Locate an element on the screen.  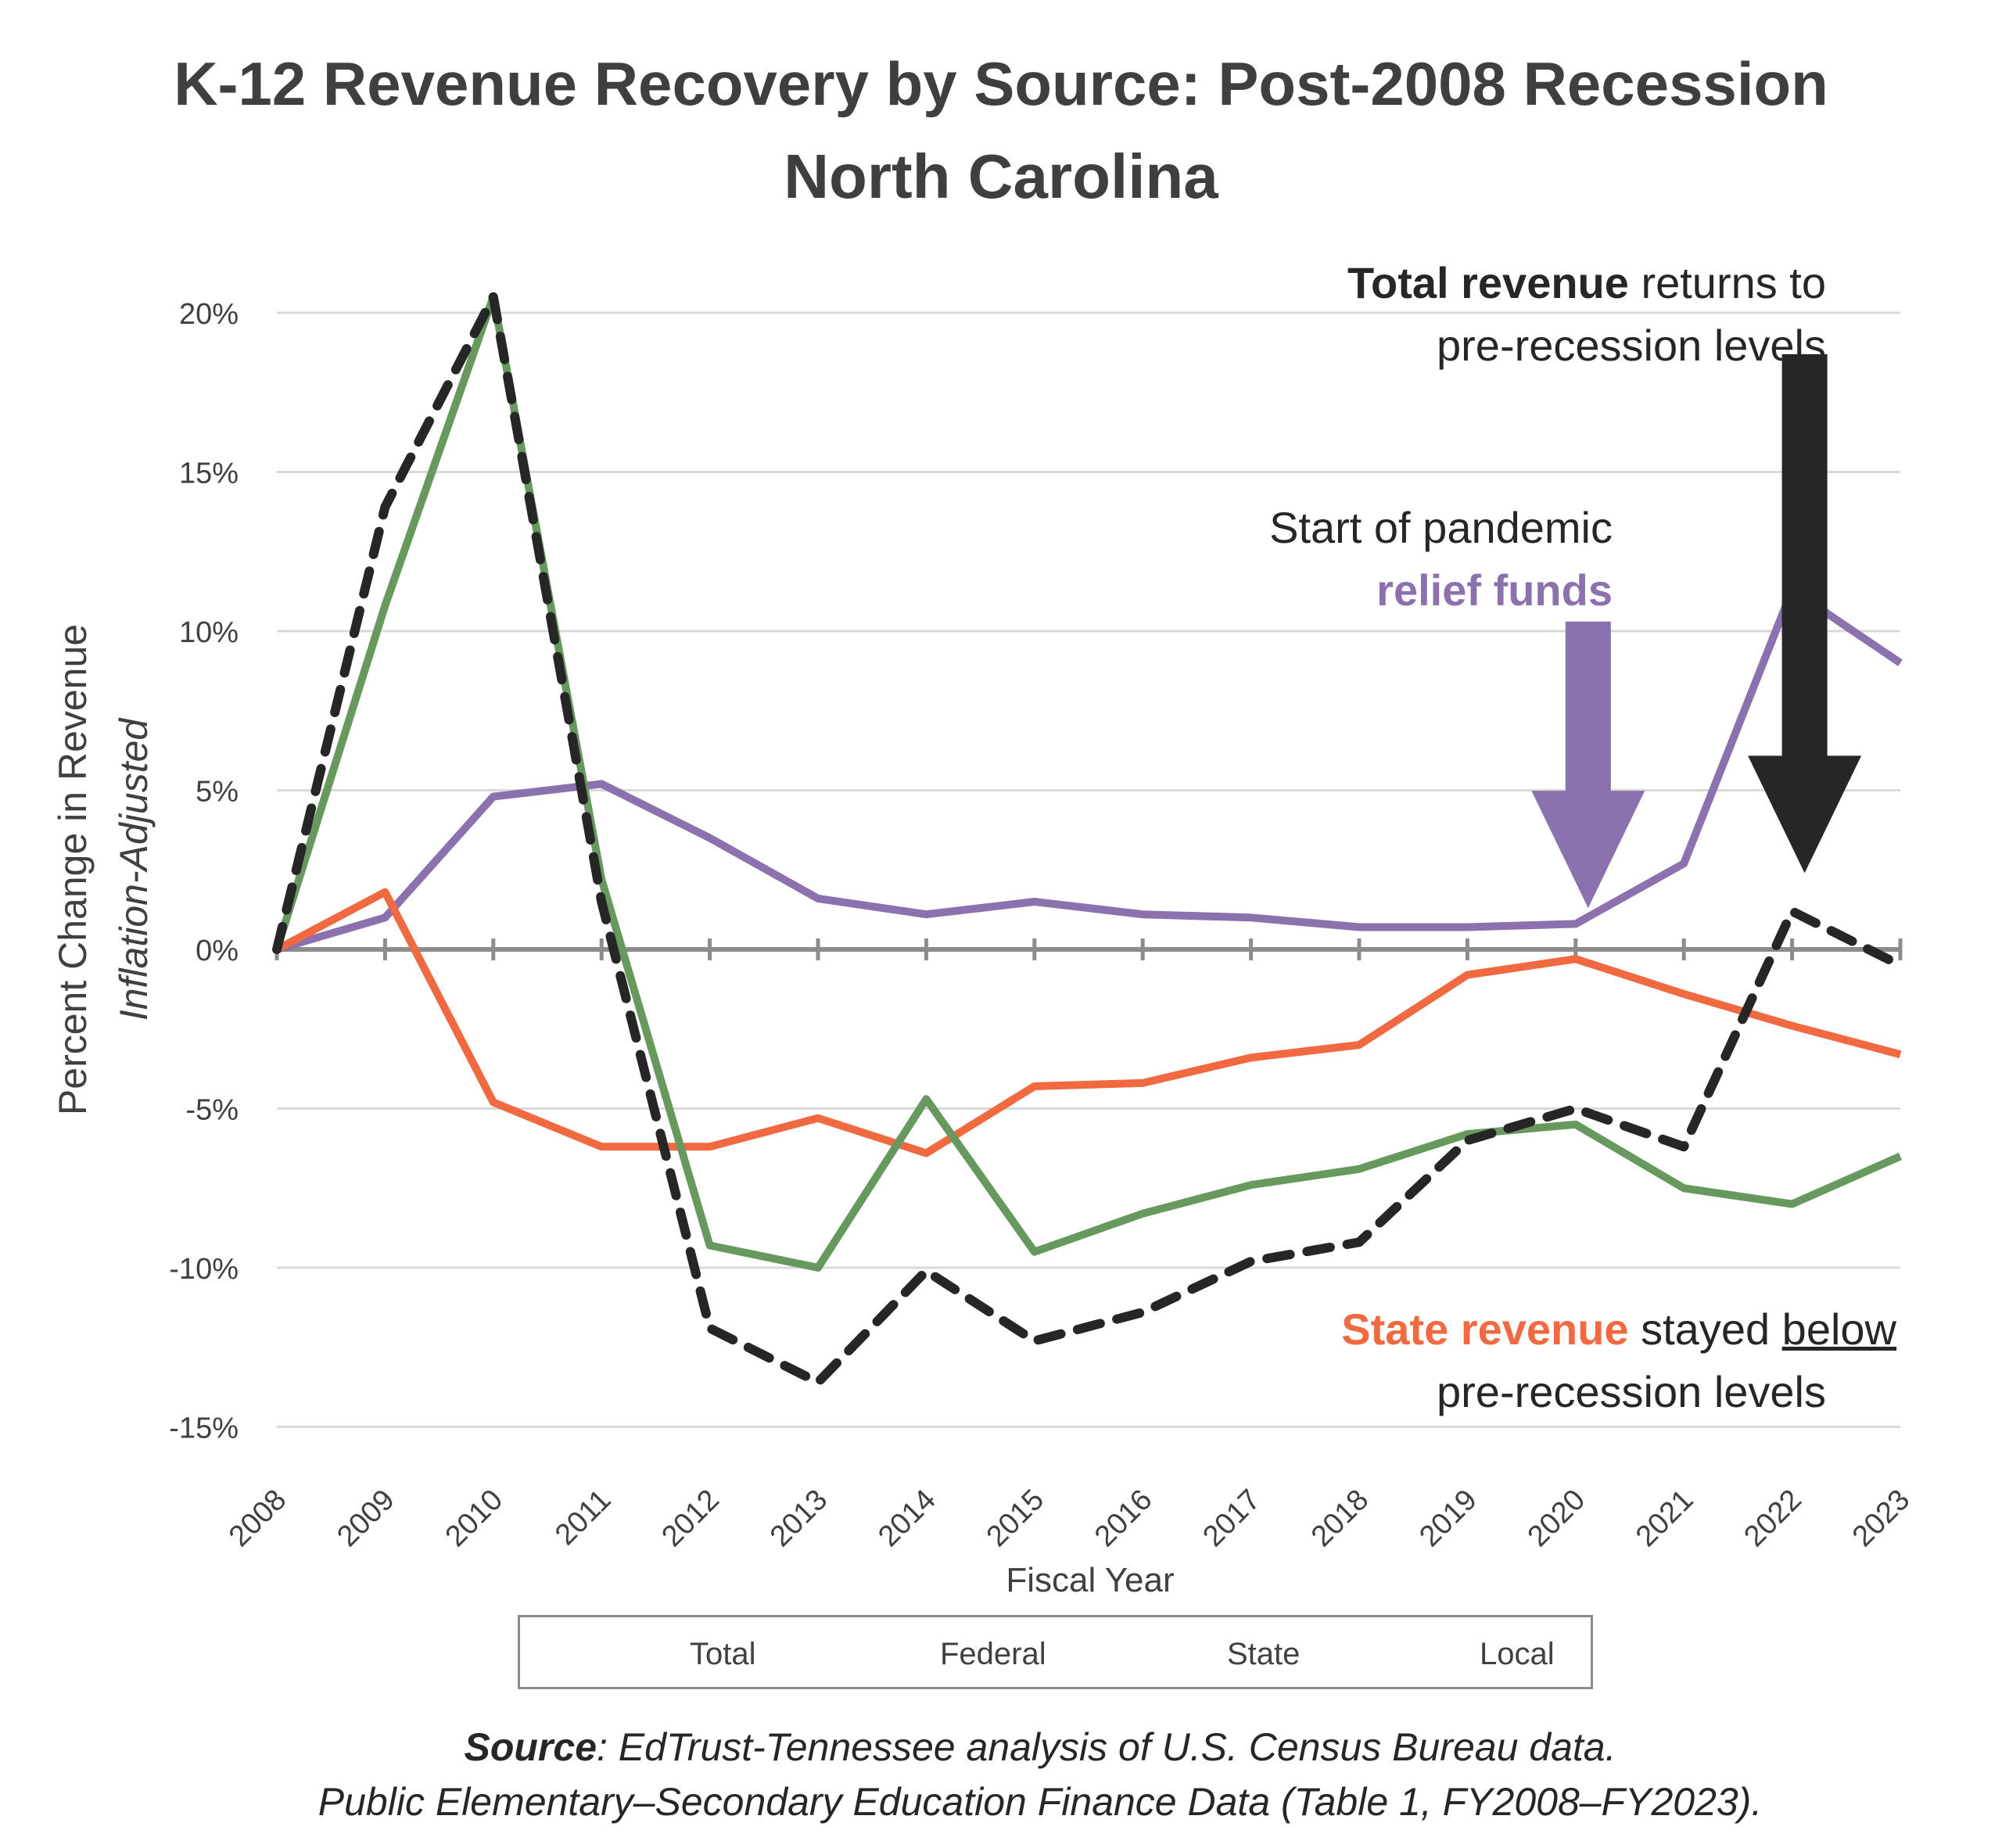
legend-label-local: Local is located at coordinates (1517, 1654).